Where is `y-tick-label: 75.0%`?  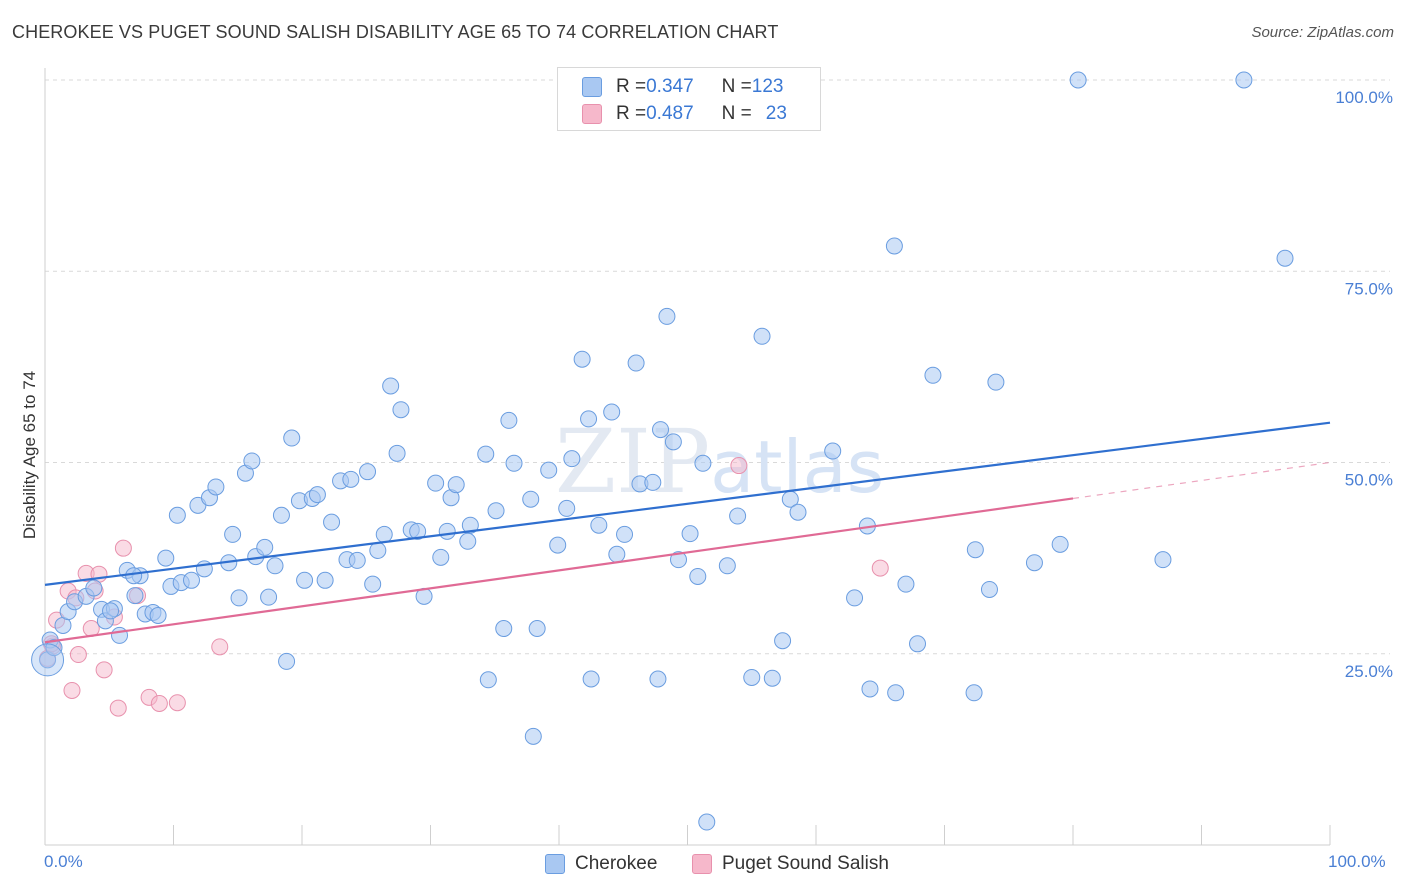 y-tick-label: 75.0% is located at coordinates (1369, 288).